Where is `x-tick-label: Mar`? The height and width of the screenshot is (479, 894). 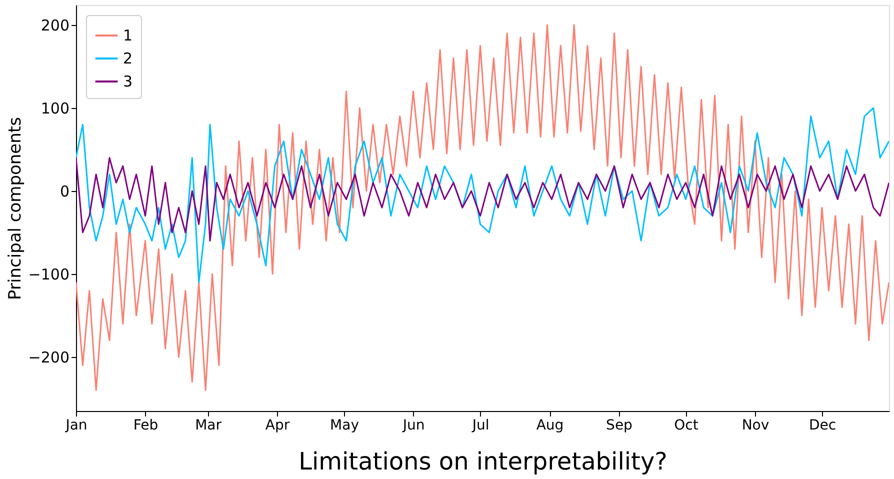
x-tick-label: Mar is located at coordinates (208, 426).